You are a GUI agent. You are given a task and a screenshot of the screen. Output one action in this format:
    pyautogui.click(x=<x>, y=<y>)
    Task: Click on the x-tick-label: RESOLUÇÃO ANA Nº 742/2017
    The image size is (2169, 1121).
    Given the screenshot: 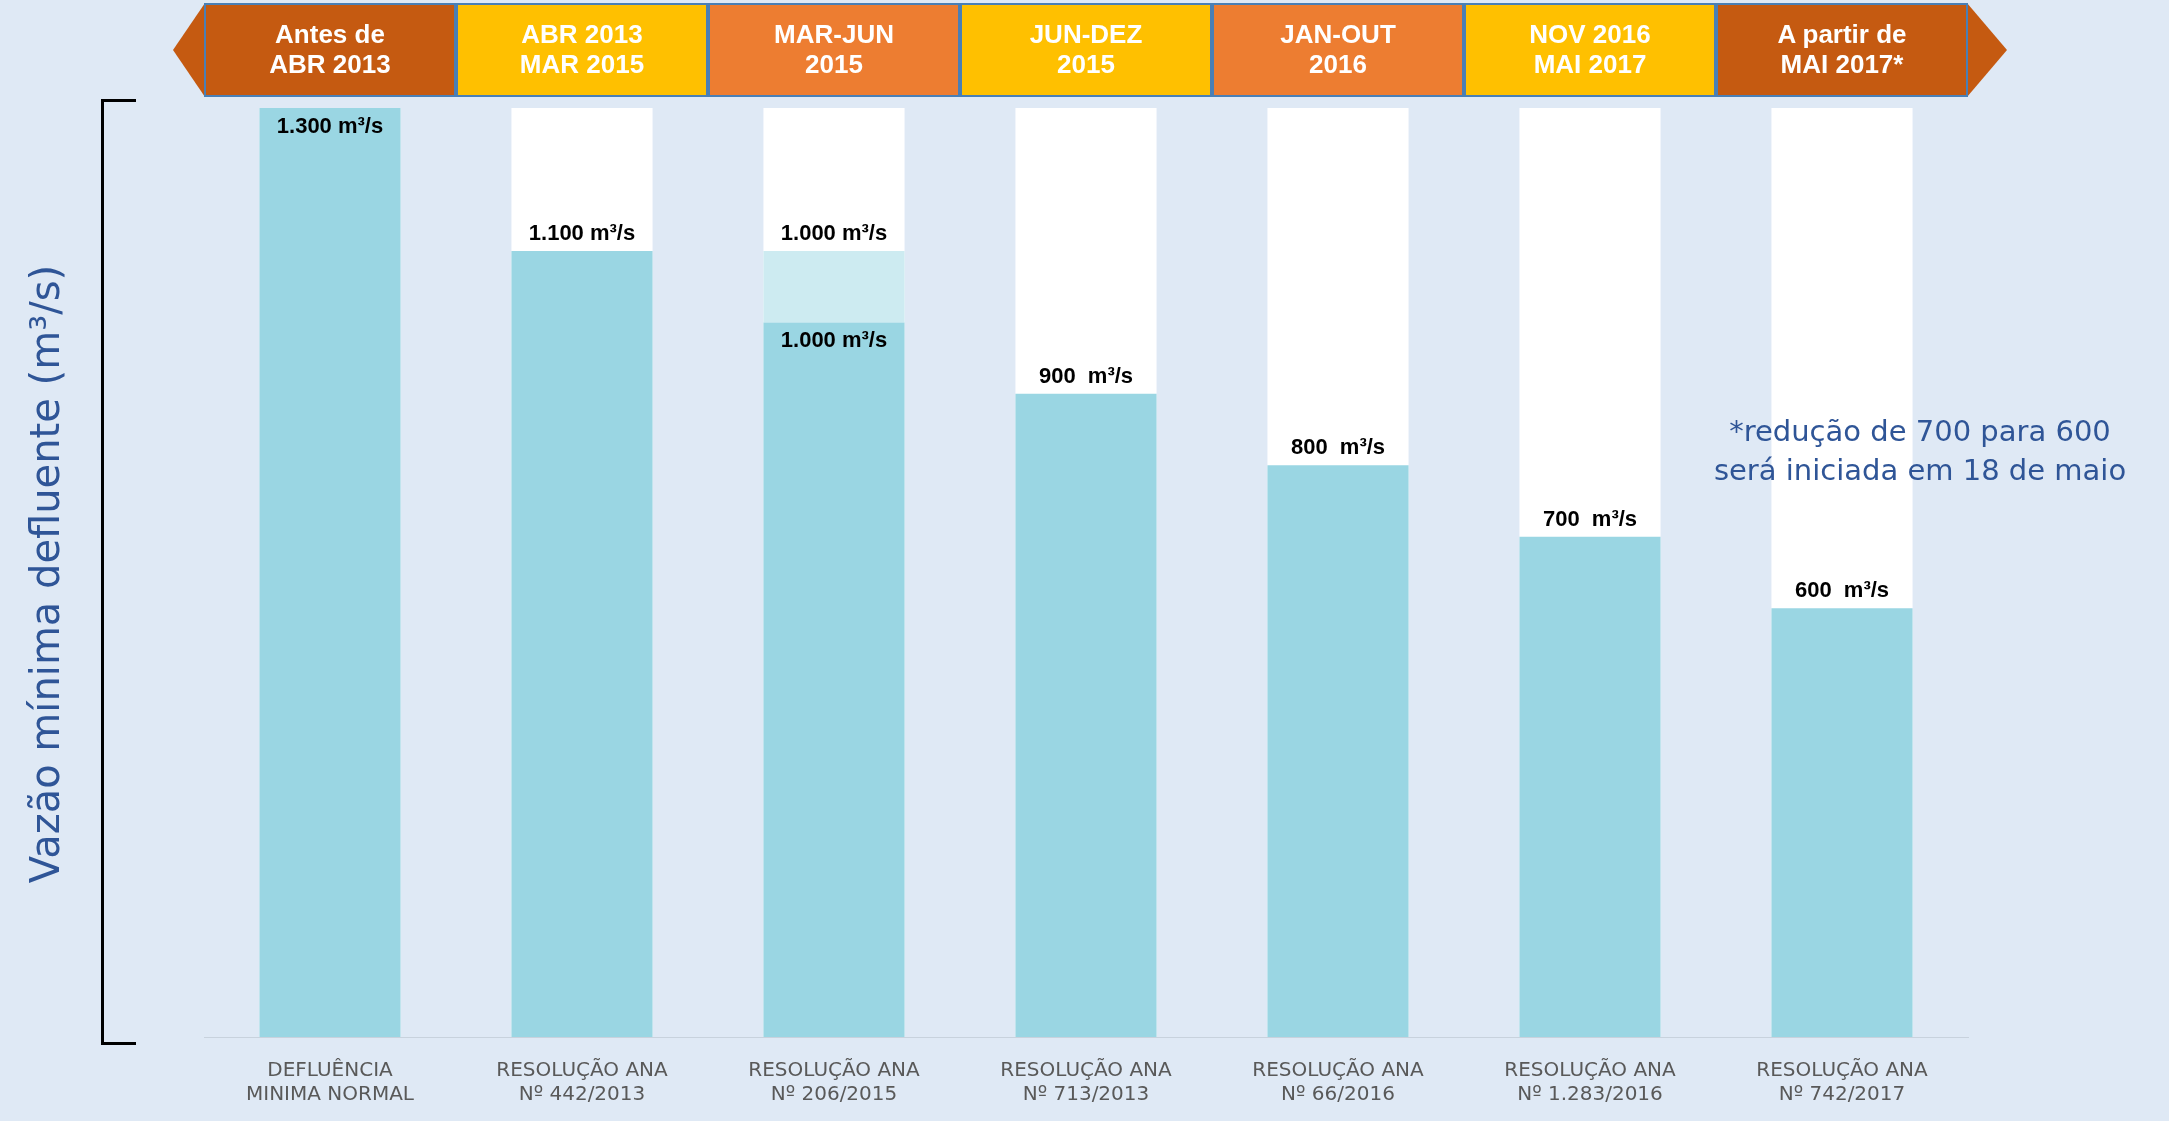 What is the action you would take?
    pyautogui.click(x=1842, y=1081)
    